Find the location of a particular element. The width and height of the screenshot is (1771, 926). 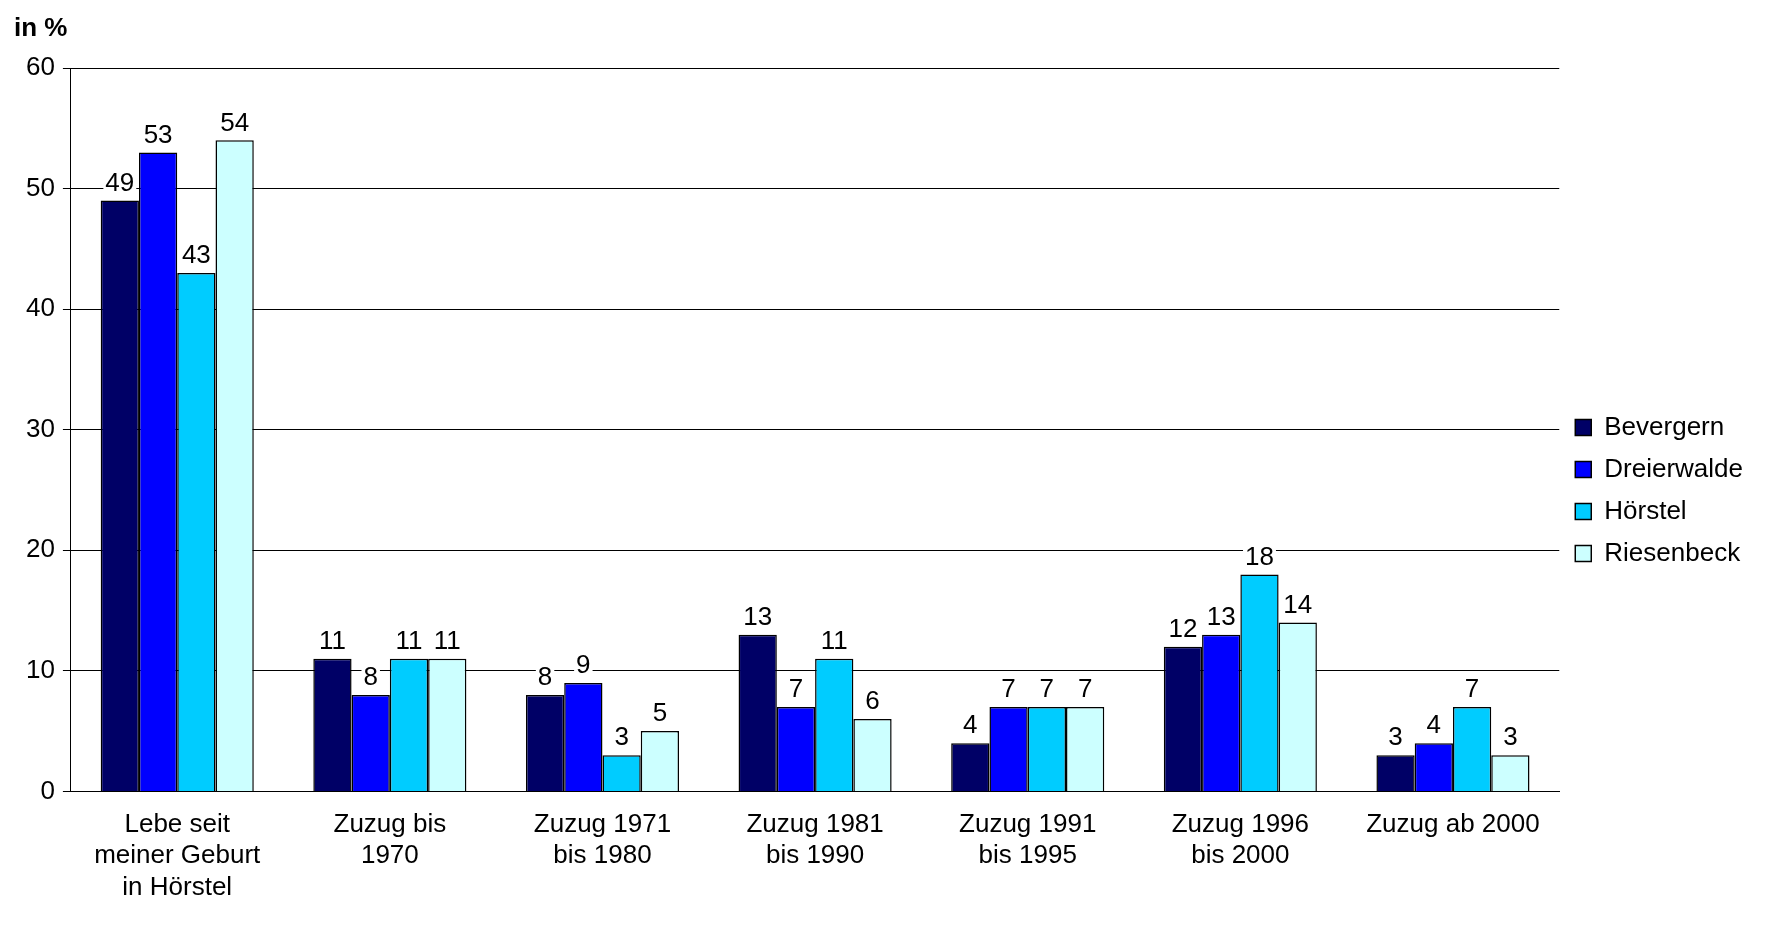

y-tick-label: 40 is located at coordinates (40, 307).